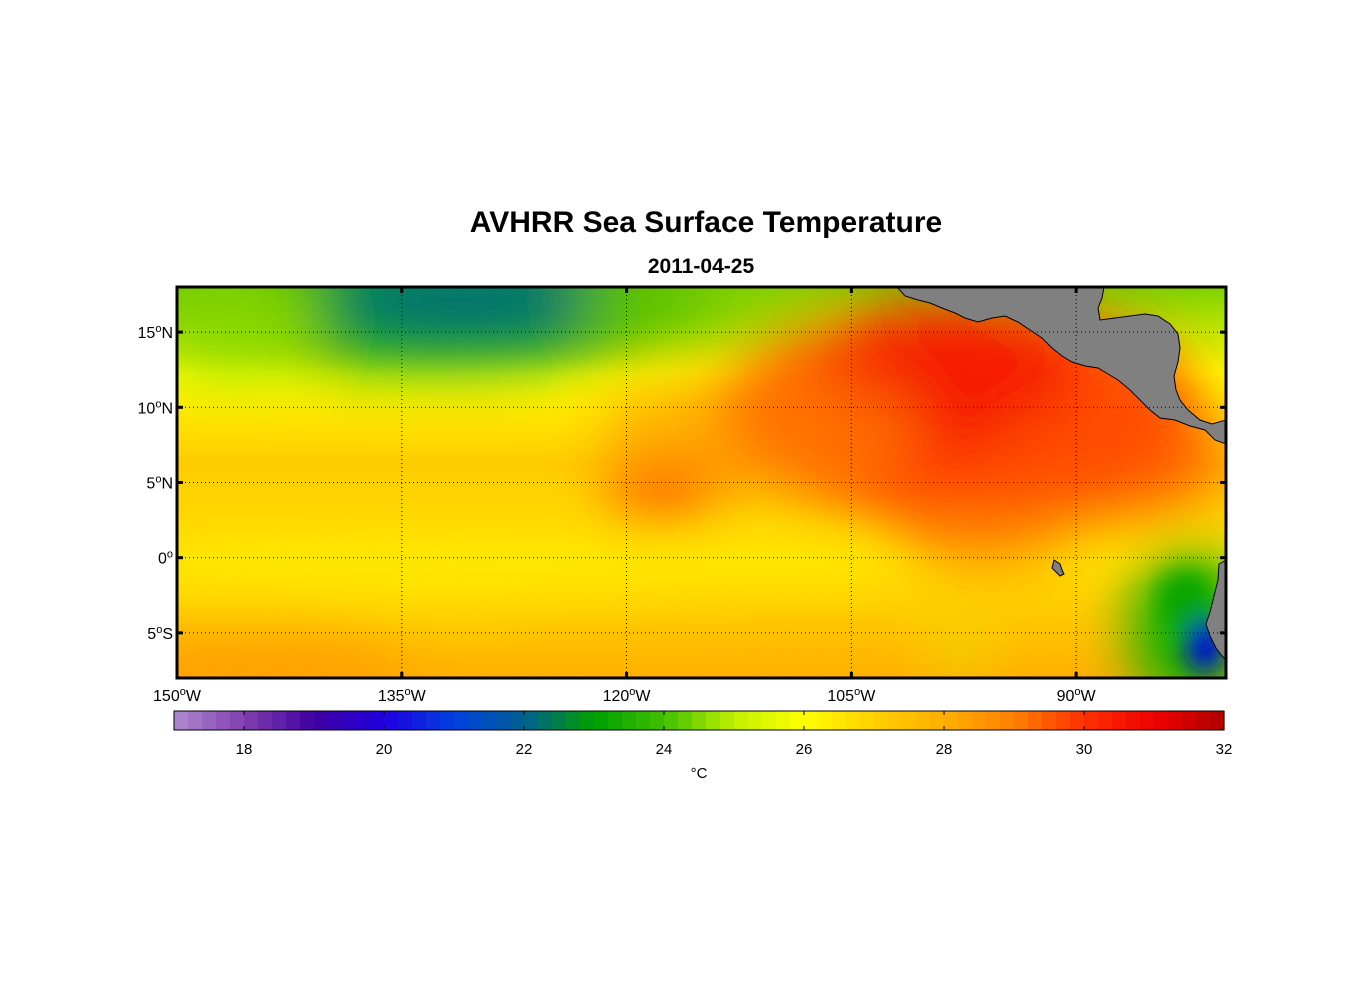 The image size is (1356, 1000). I want to click on figure-subtitle: 2011-04-25, so click(701, 266).